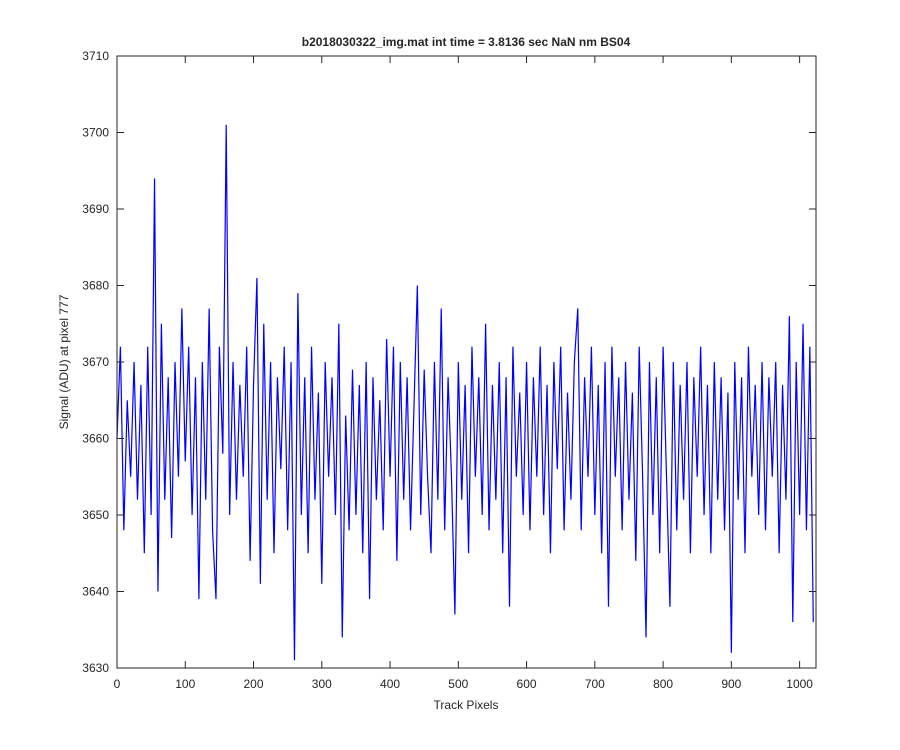  I want to click on y-tick-label: 3670, so click(95, 362).